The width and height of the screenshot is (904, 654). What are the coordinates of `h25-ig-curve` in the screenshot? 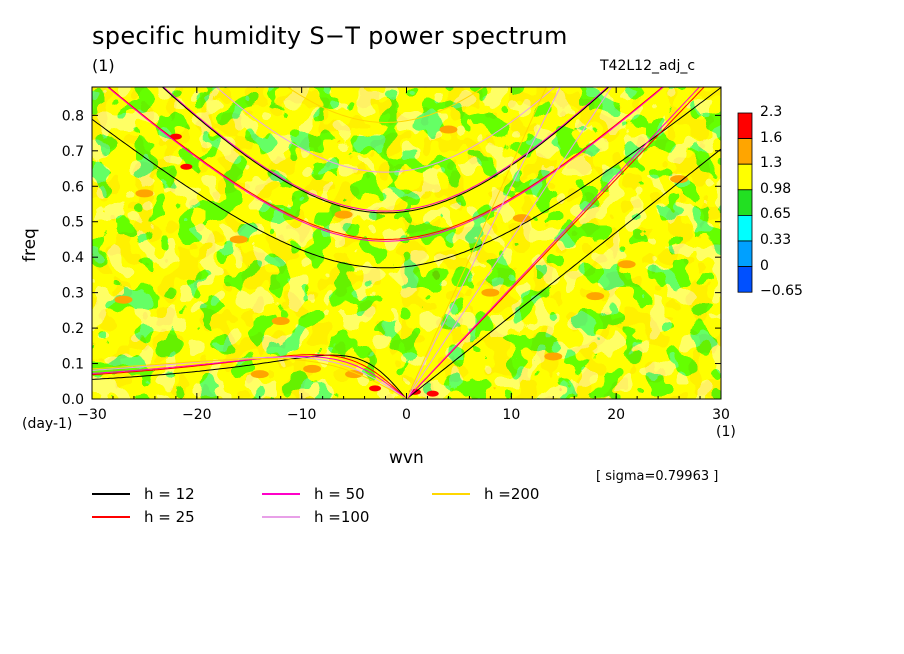 It's located at (385, 164).